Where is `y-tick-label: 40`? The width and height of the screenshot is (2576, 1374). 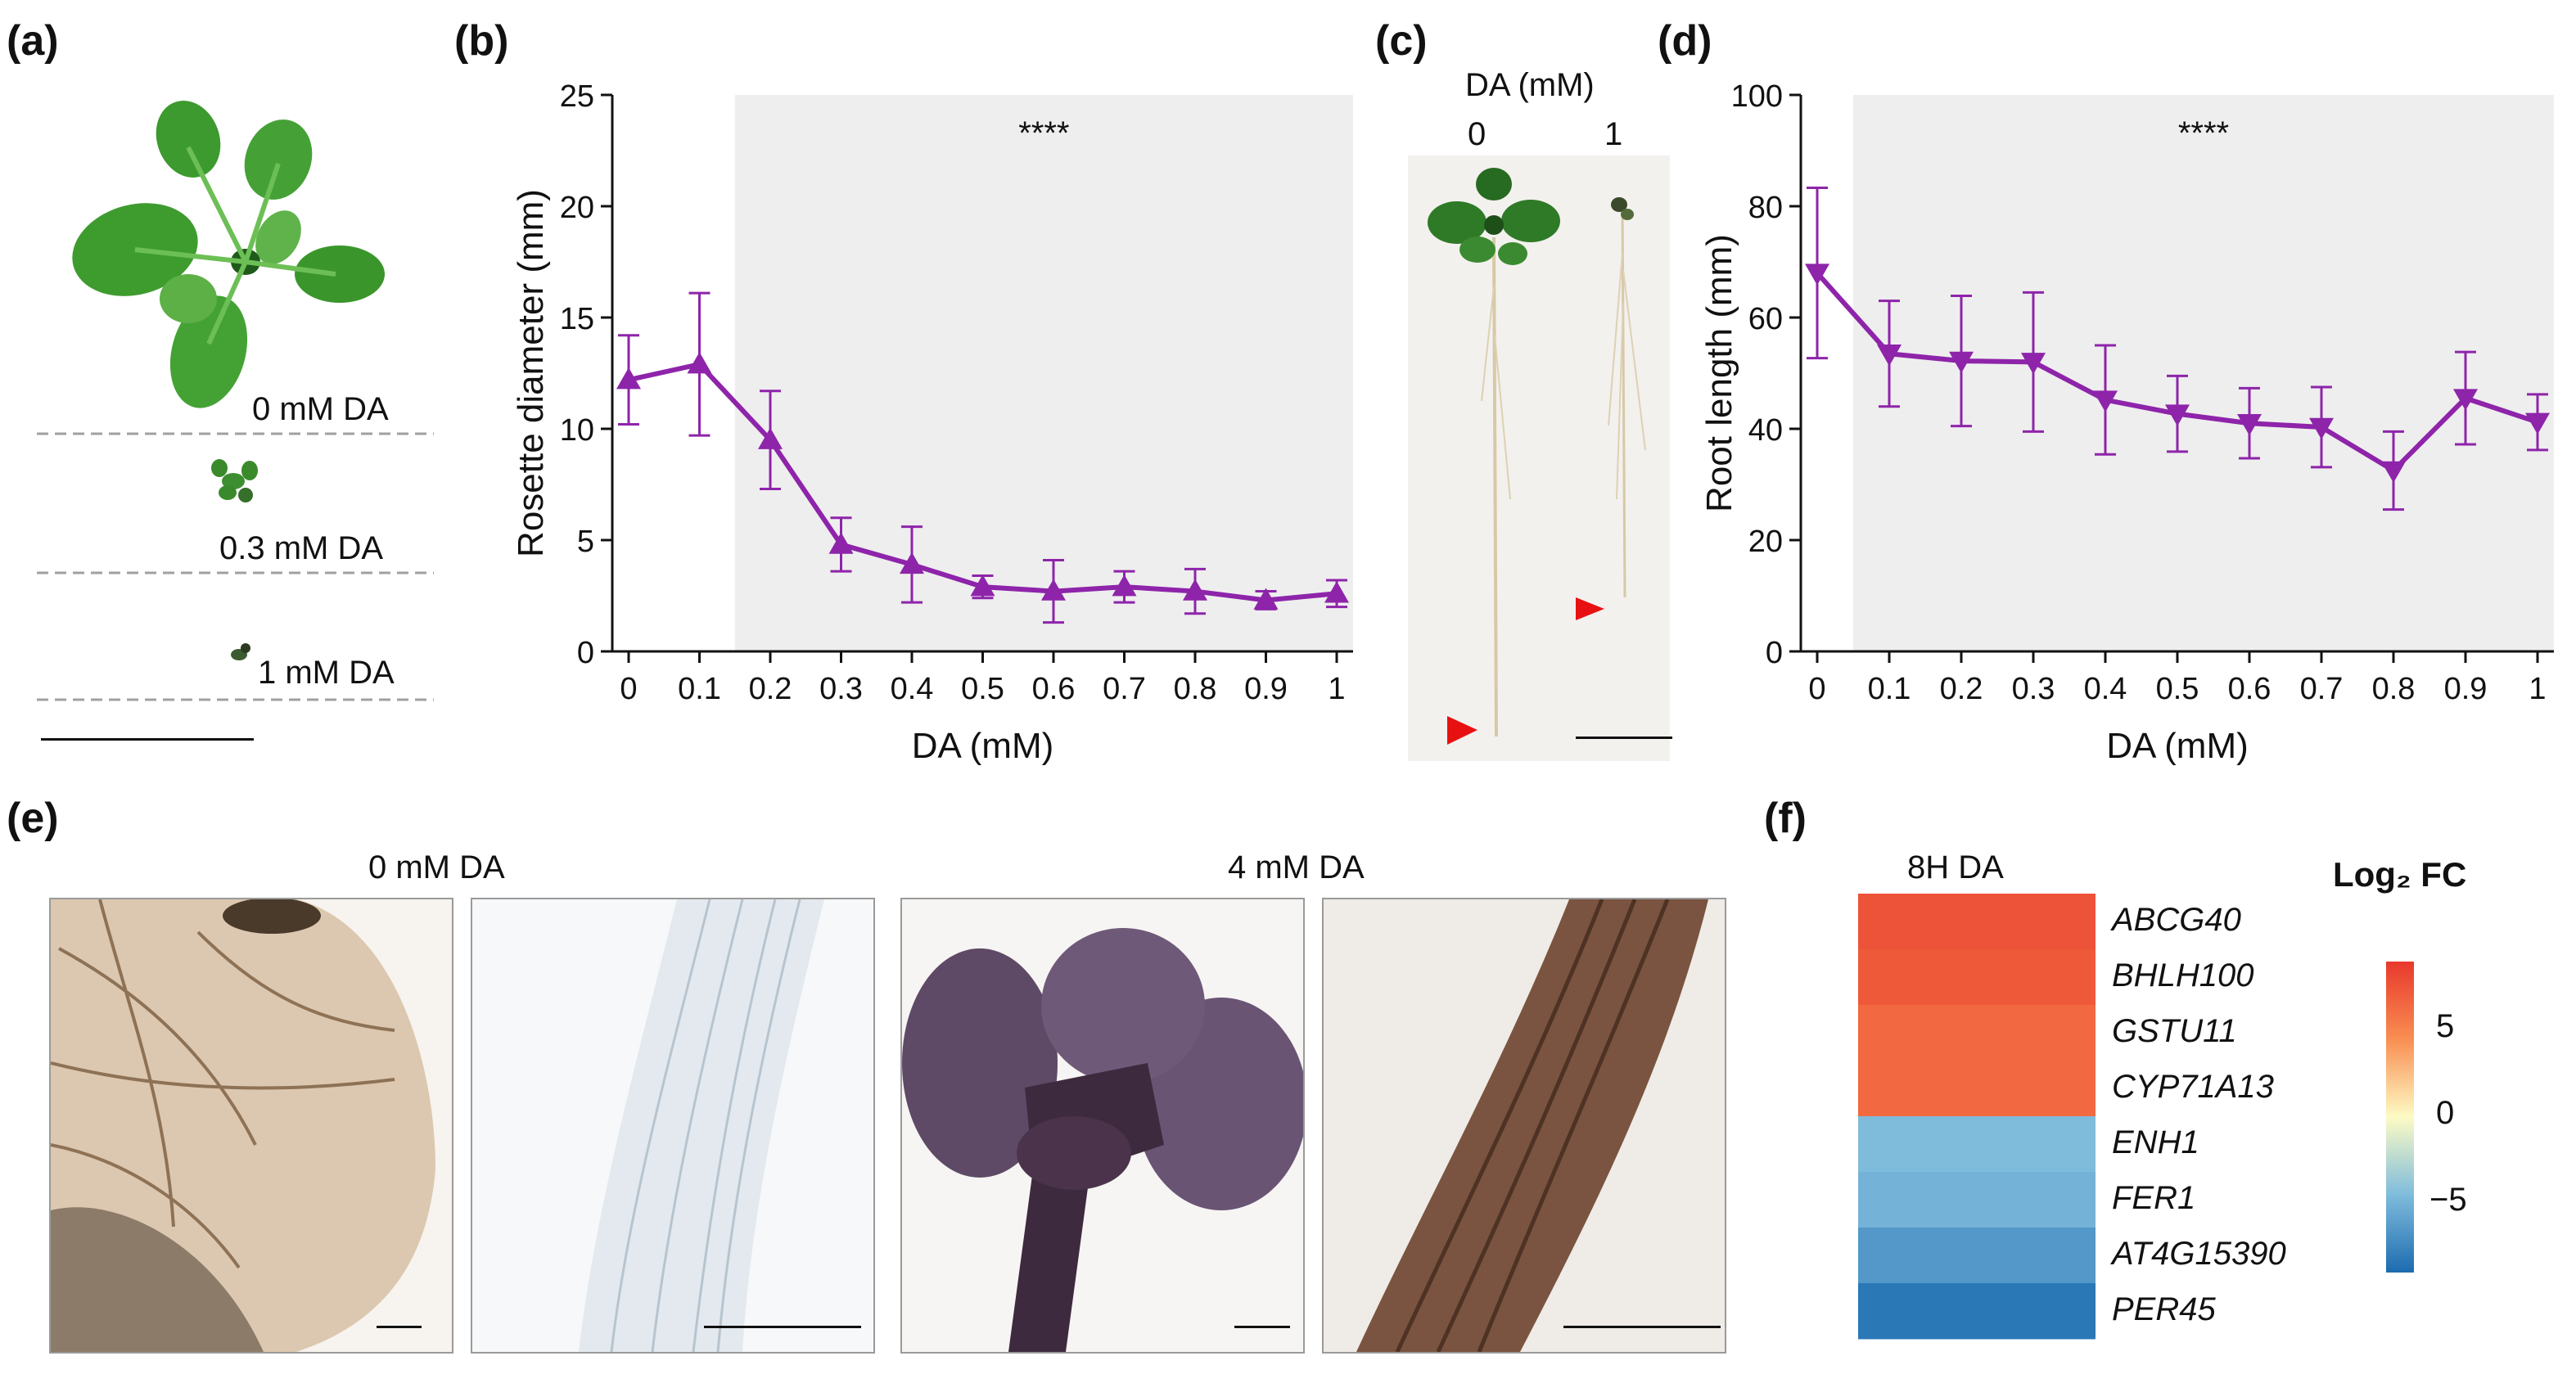
y-tick-label: 40 is located at coordinates (1765, 430).